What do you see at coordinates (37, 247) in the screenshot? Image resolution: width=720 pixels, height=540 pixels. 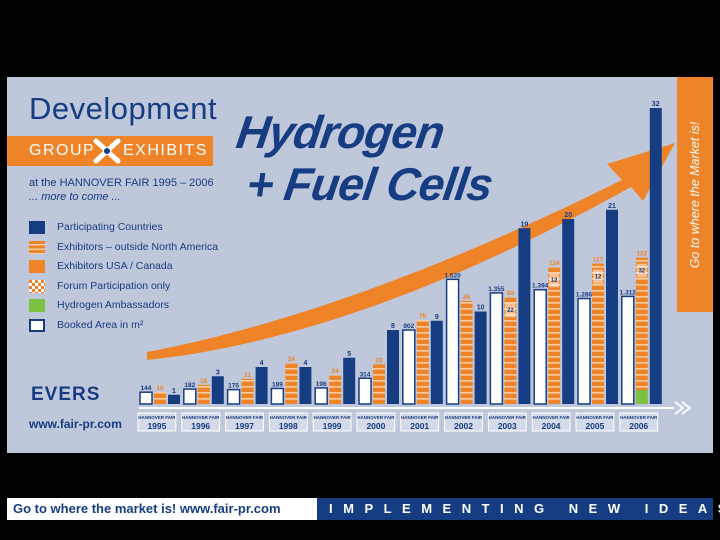 I see `legend-swatch-exhibitors` at bounding box center [37, 247].